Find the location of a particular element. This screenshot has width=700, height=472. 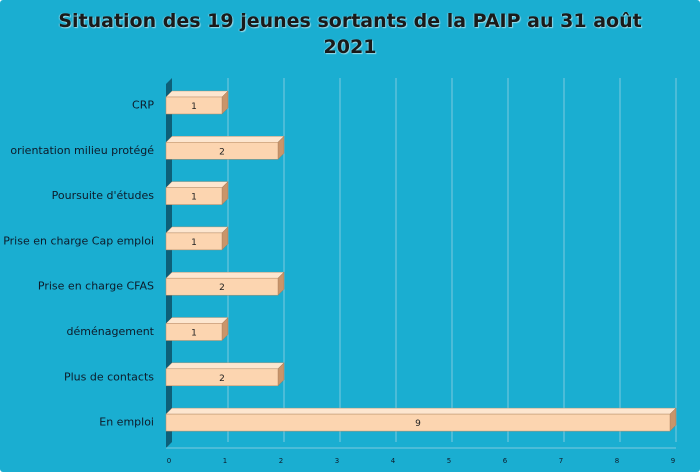

x-tick-label: 8 is located at coordinates (617, 461).